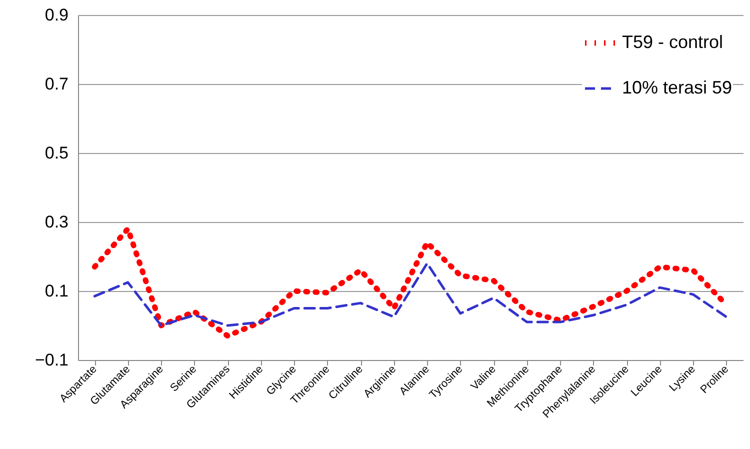  What do you see at coordinates (56, 84) in the screenshot?
I see `y-tick-label: 0.7` at bounding box center [56, 84].